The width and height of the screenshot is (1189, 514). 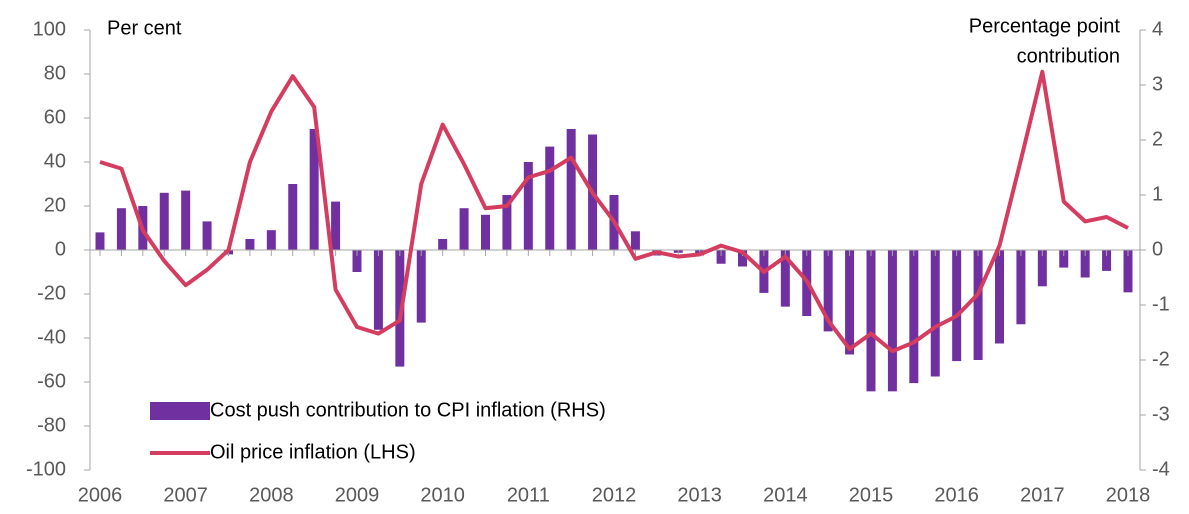 I want to click on x-tick-label: 2012, so click(x=614, y=495).